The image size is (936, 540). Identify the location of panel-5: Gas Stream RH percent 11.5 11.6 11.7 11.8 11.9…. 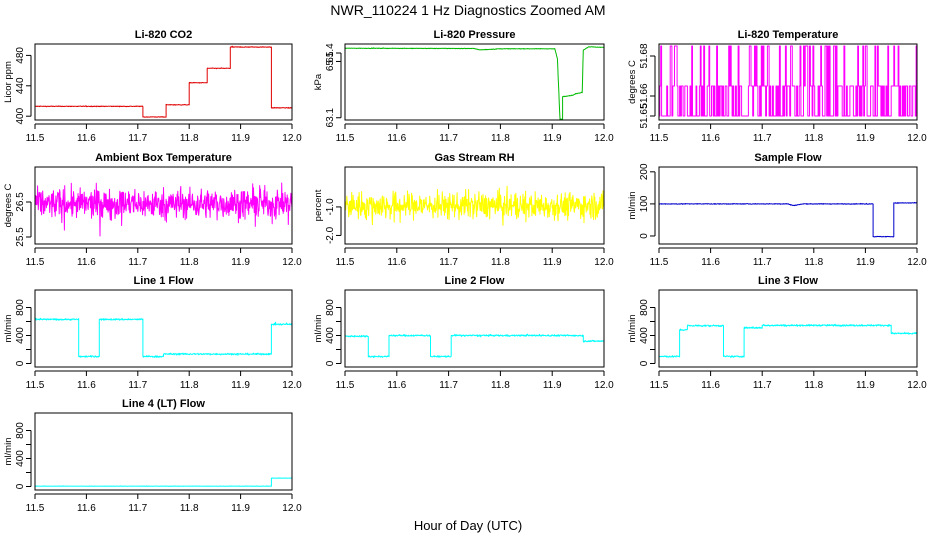
(463, 210).